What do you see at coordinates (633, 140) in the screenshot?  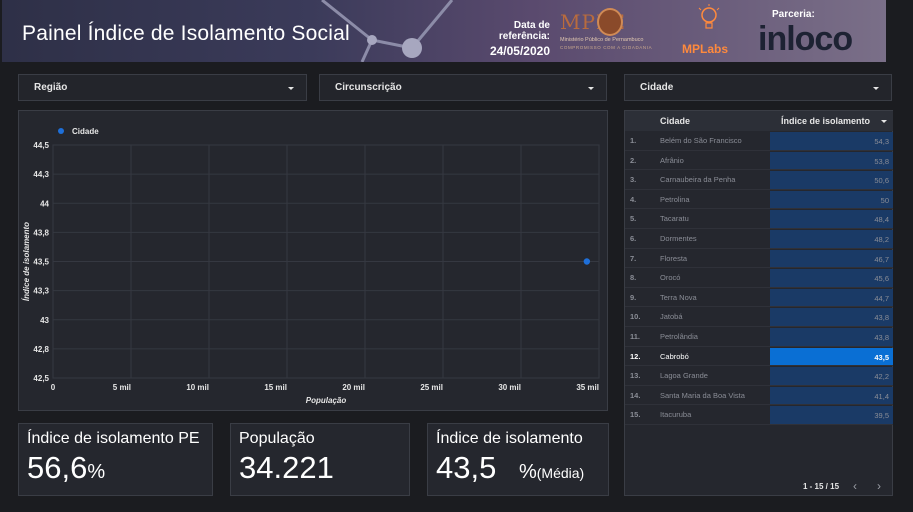 I see `row-number: 1.` at bounding box center [633, 140].